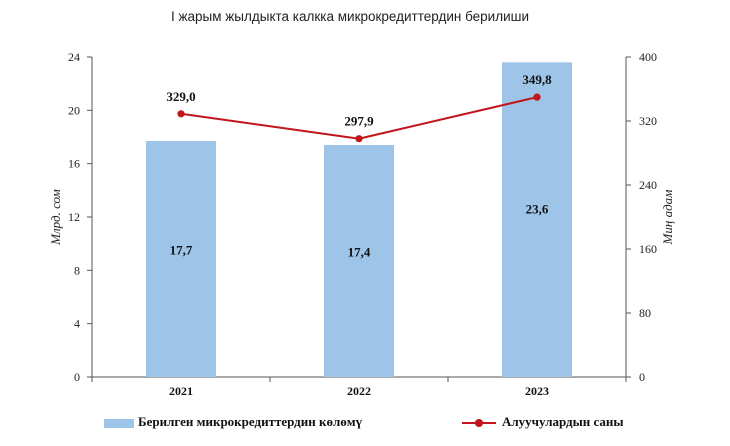 The height and width of the screenshot is (446, 730). I want to click on bar-2021, so click(181, 259).